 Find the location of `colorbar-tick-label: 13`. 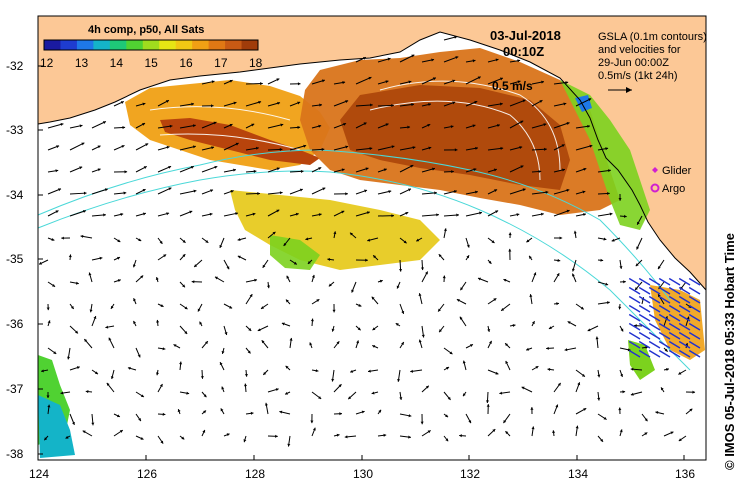

colorbar-tick-label: 13 is located at coordinates (82, 63).